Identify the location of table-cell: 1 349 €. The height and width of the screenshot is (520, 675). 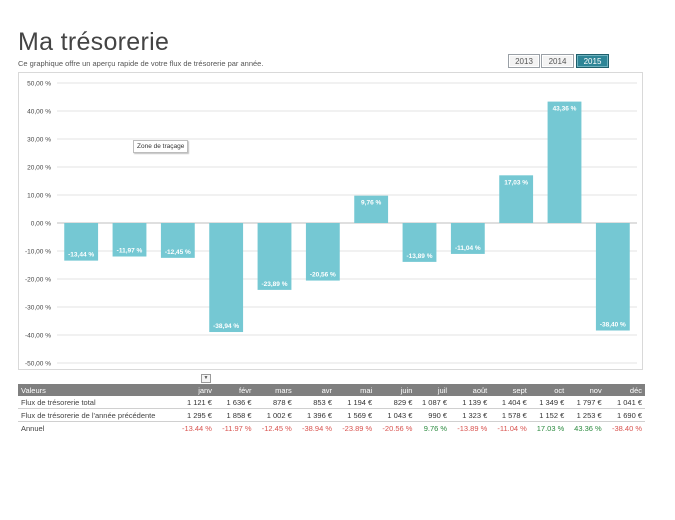
(548, 402).